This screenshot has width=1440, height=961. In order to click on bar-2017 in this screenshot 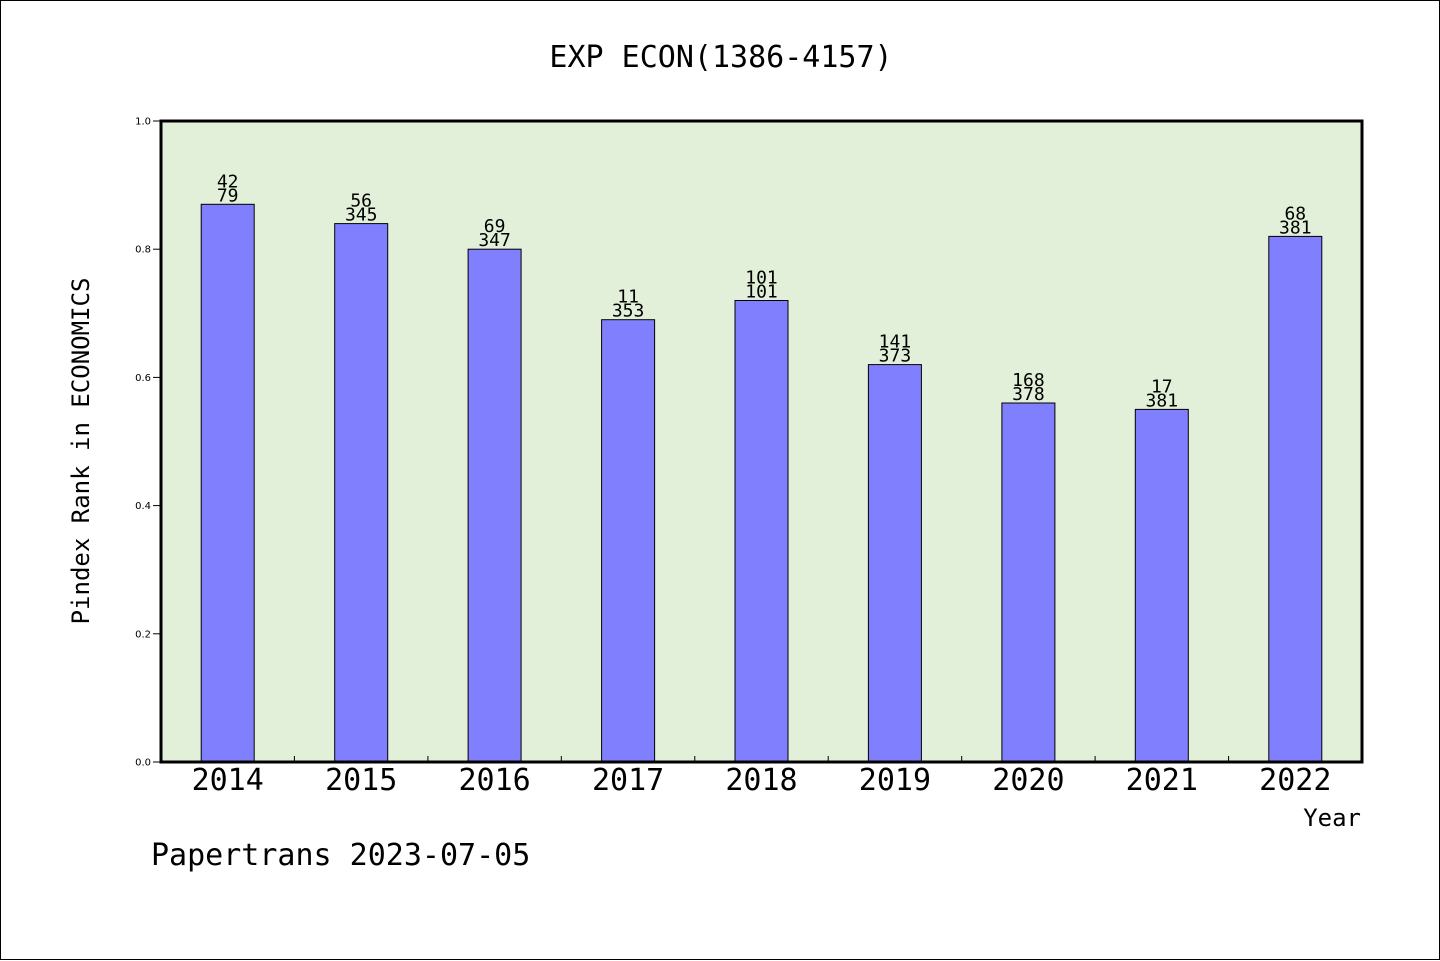, I will do `click(628, 541)`.